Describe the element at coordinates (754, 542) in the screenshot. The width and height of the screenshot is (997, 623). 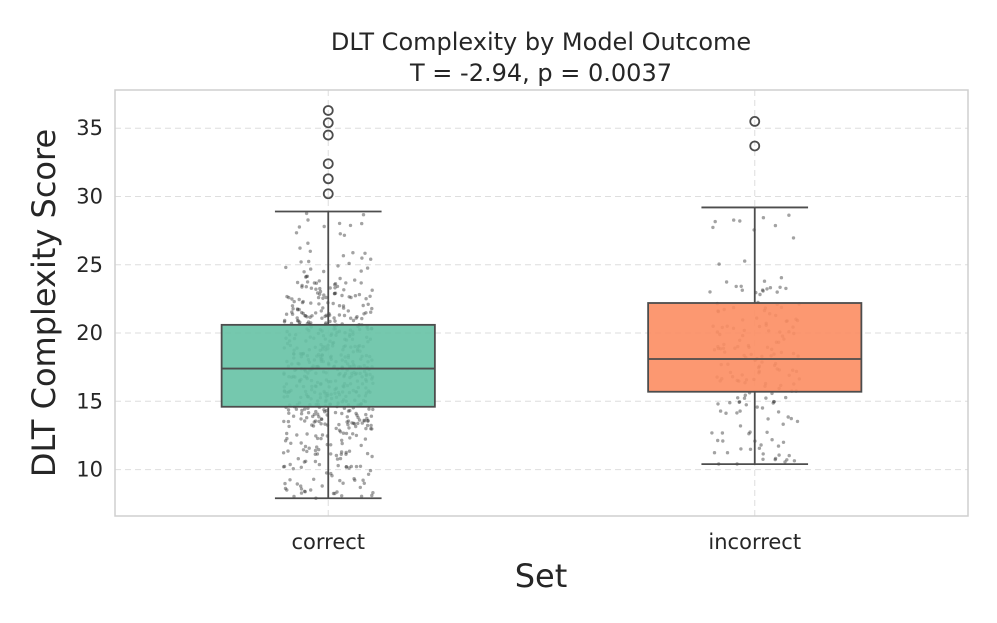
I see `x-tick-label: incorrect` at that location.